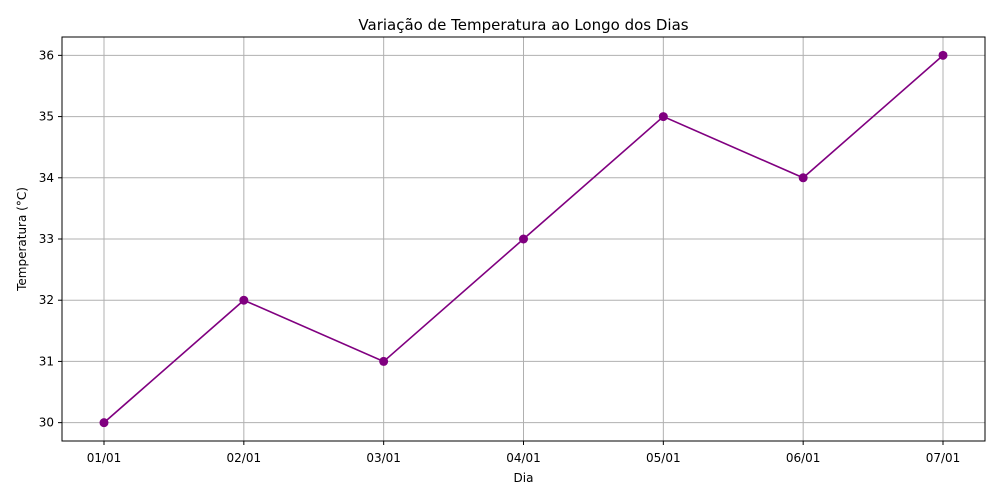 This screenshot has width=1000, height=500. I want to click on y-tick-label: 32, so click(46, 300).